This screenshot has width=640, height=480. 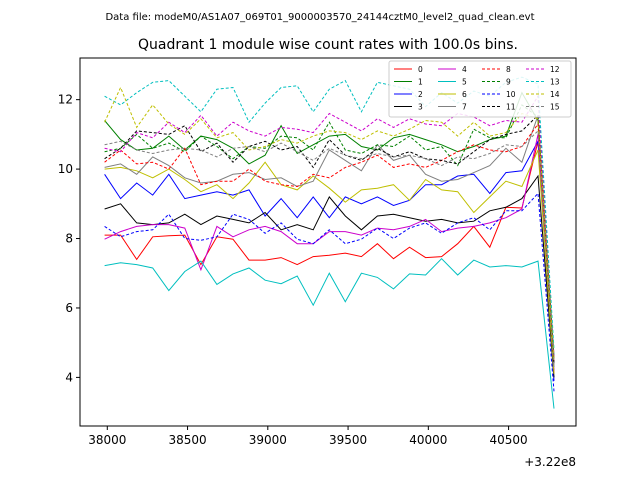 What do you see at coordinates (508, 440) in the screenshot?
I see `x-tick-label: 40500` at bounding box center [508, 440].